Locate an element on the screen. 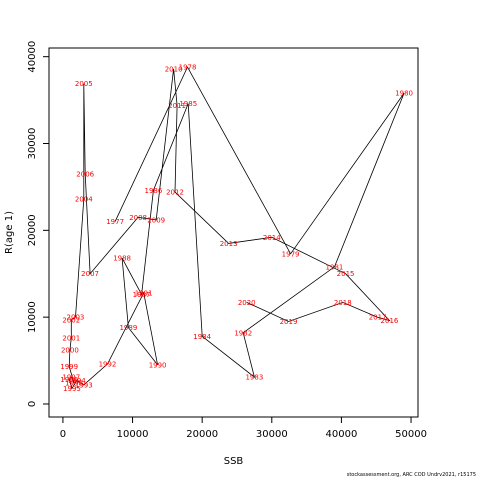  point-label-1986: 1986 is located at coordinates (154, 191).